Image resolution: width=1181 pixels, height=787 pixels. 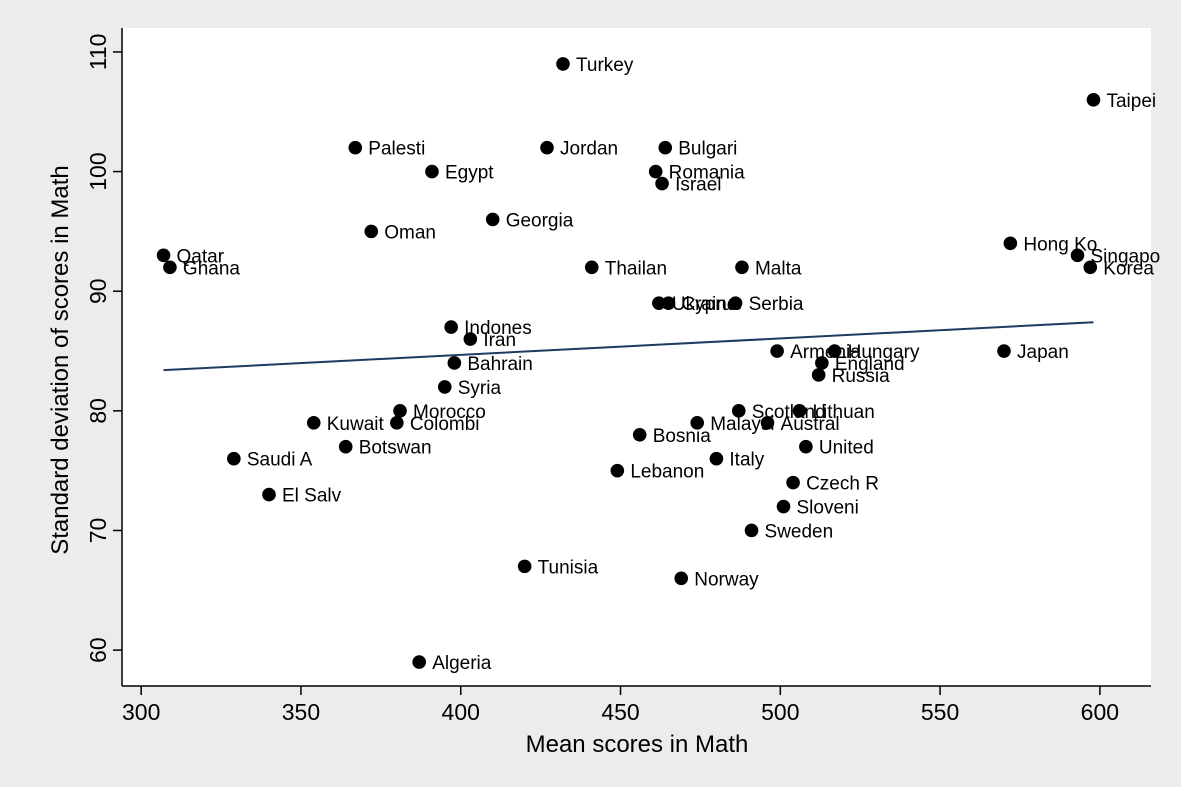 I want to click on point-label: United, so click(x=846, y=448).